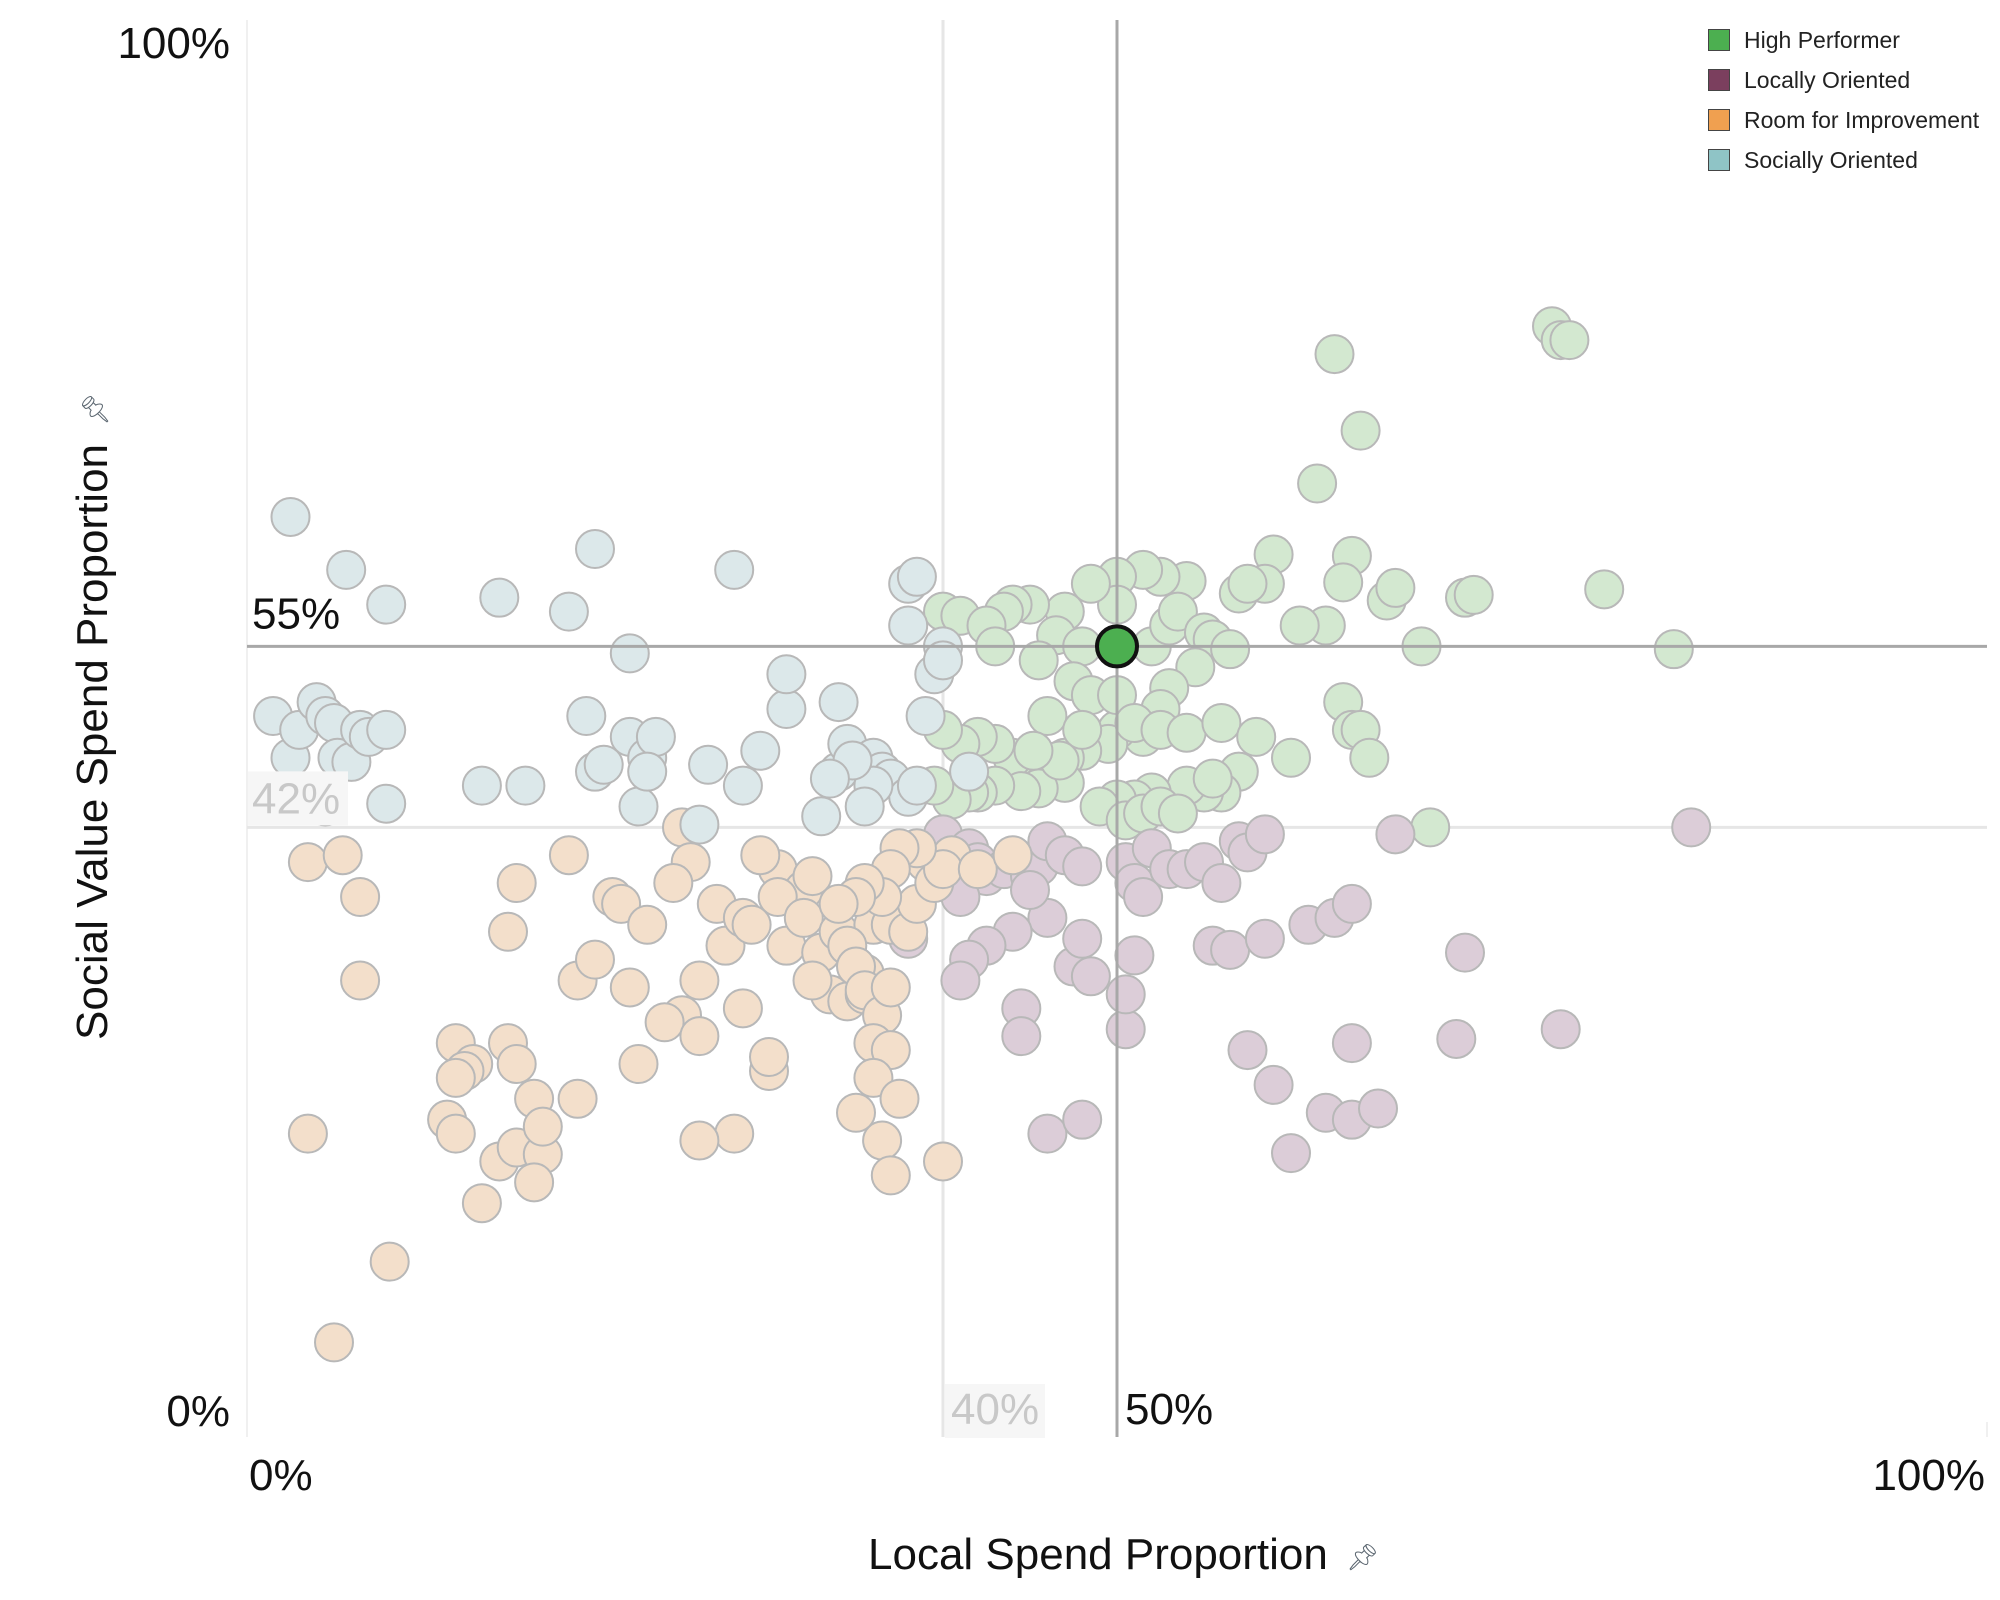 The width and height of the screenshot is (2000, 1600). Describe the element at coordinates (298, 798) in the screenshot. I see `reference-label-bg` at that location.